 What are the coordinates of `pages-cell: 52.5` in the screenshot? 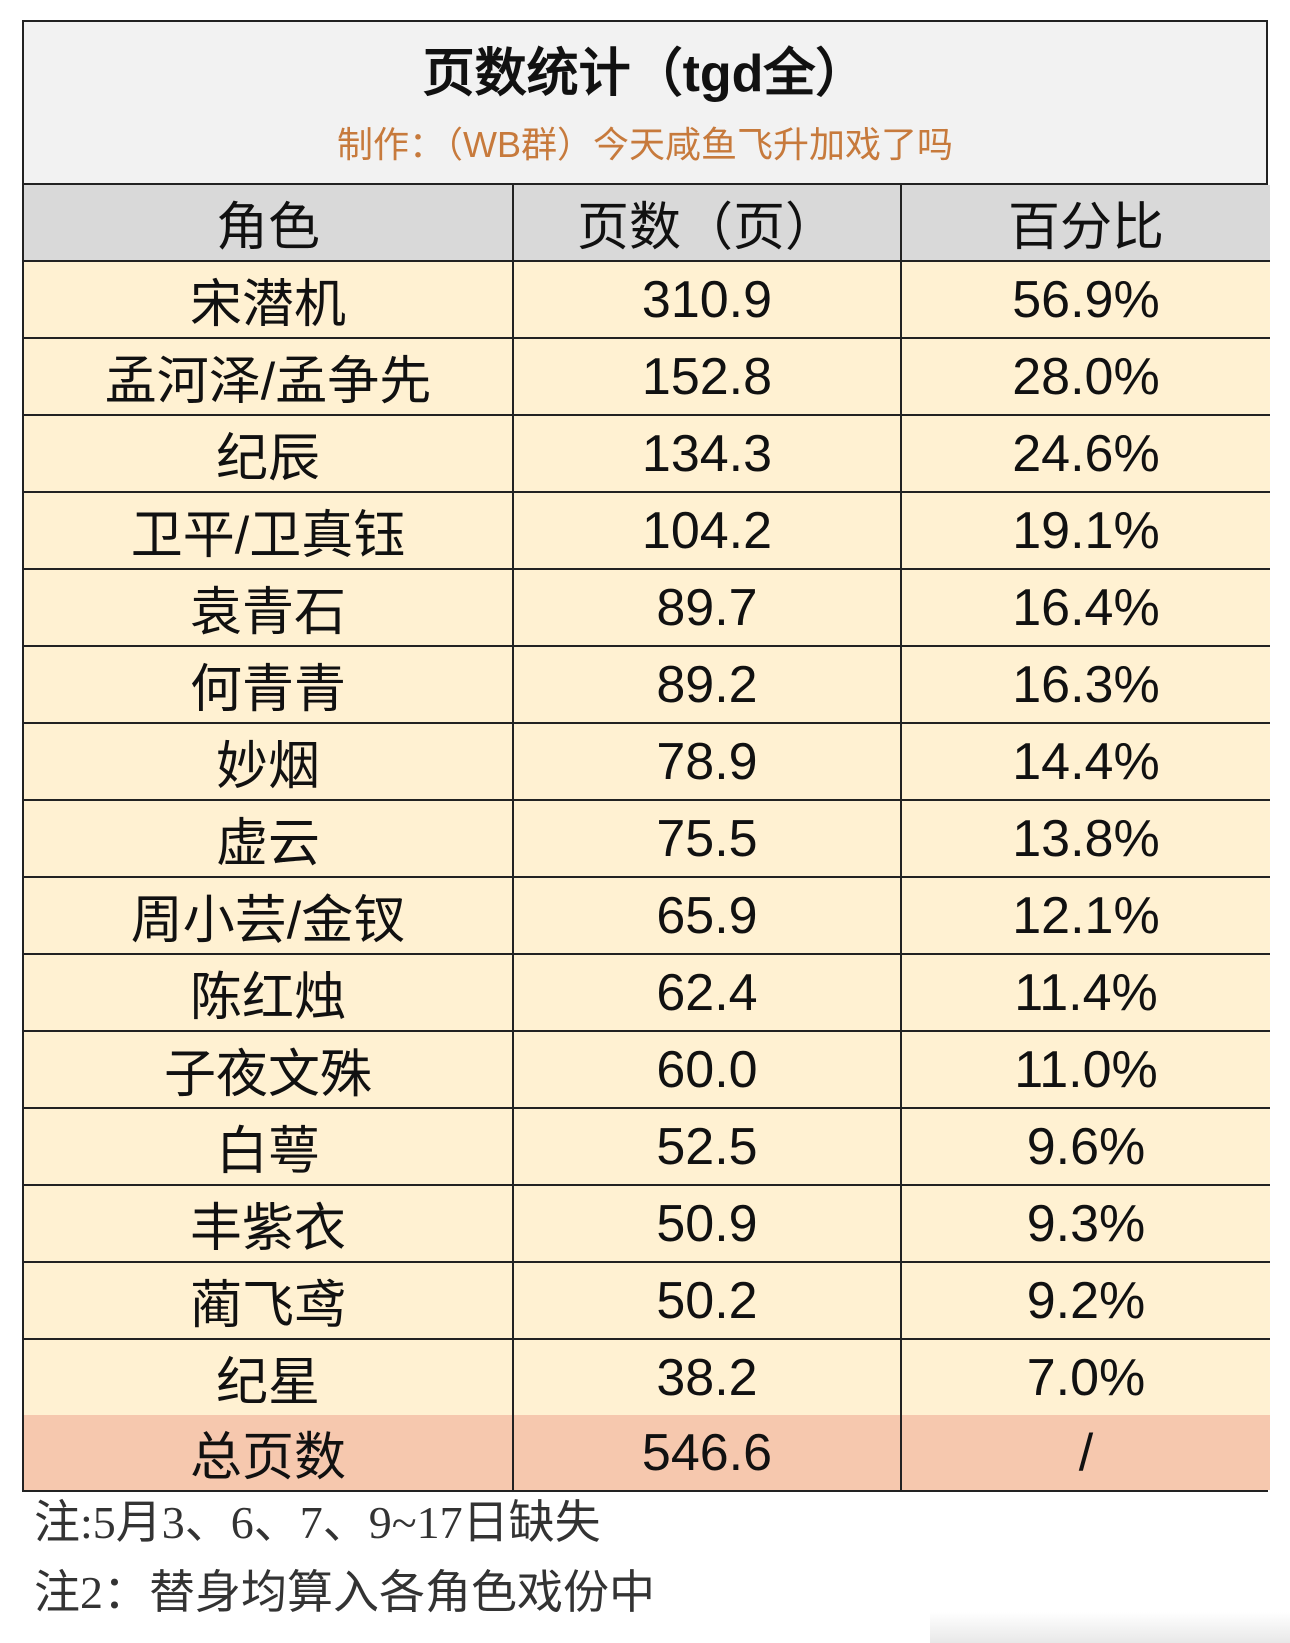 It's located at (707, 1146).